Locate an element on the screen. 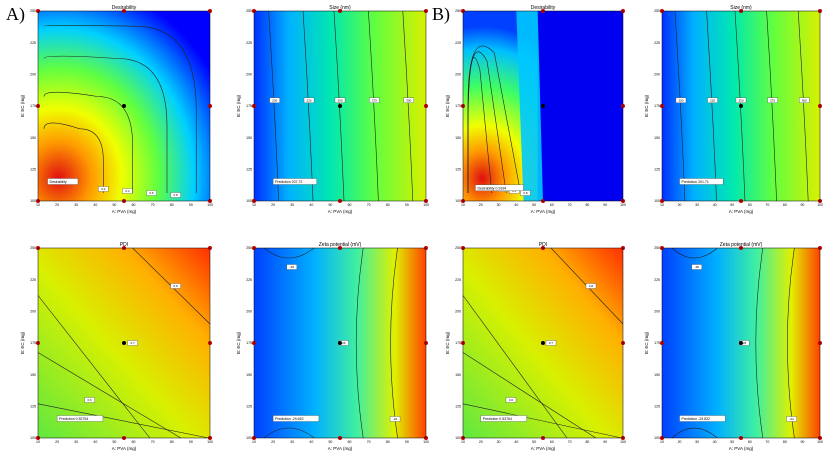  contour-label: 0.2 is located at coordinates (103, 189).